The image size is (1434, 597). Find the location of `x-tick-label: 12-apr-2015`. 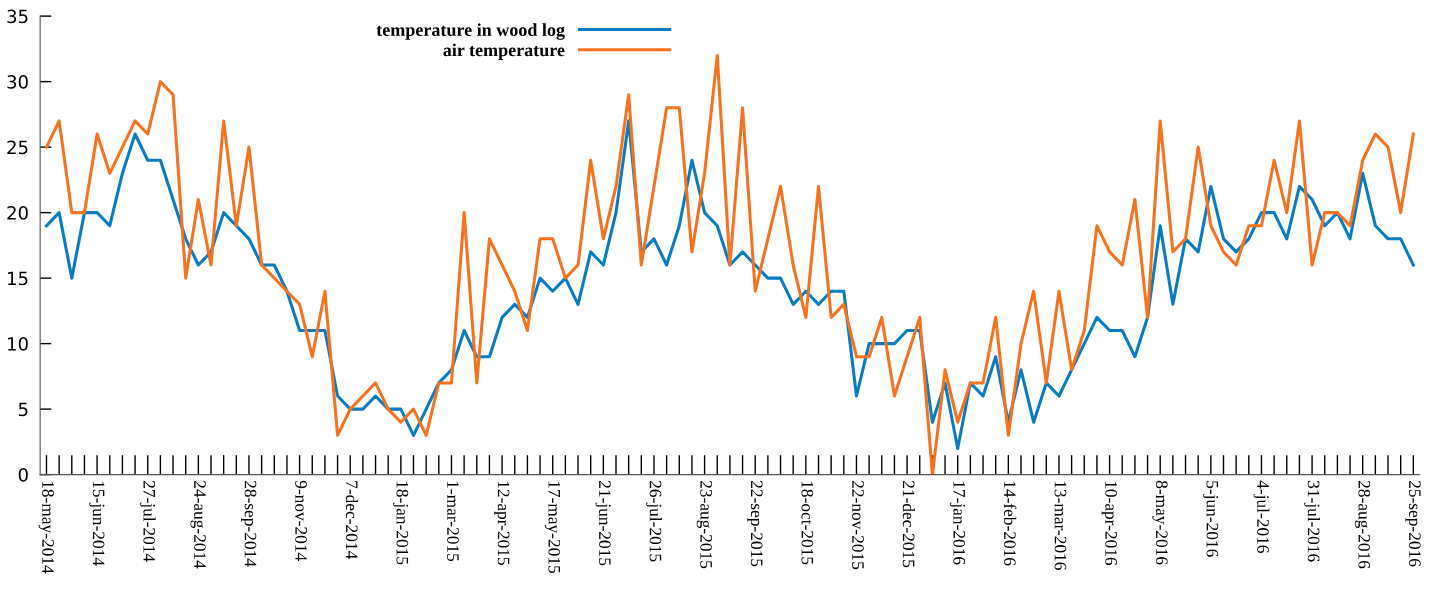

x-tick-label: 12-apr-2015 is located at coordinates (502, 523).